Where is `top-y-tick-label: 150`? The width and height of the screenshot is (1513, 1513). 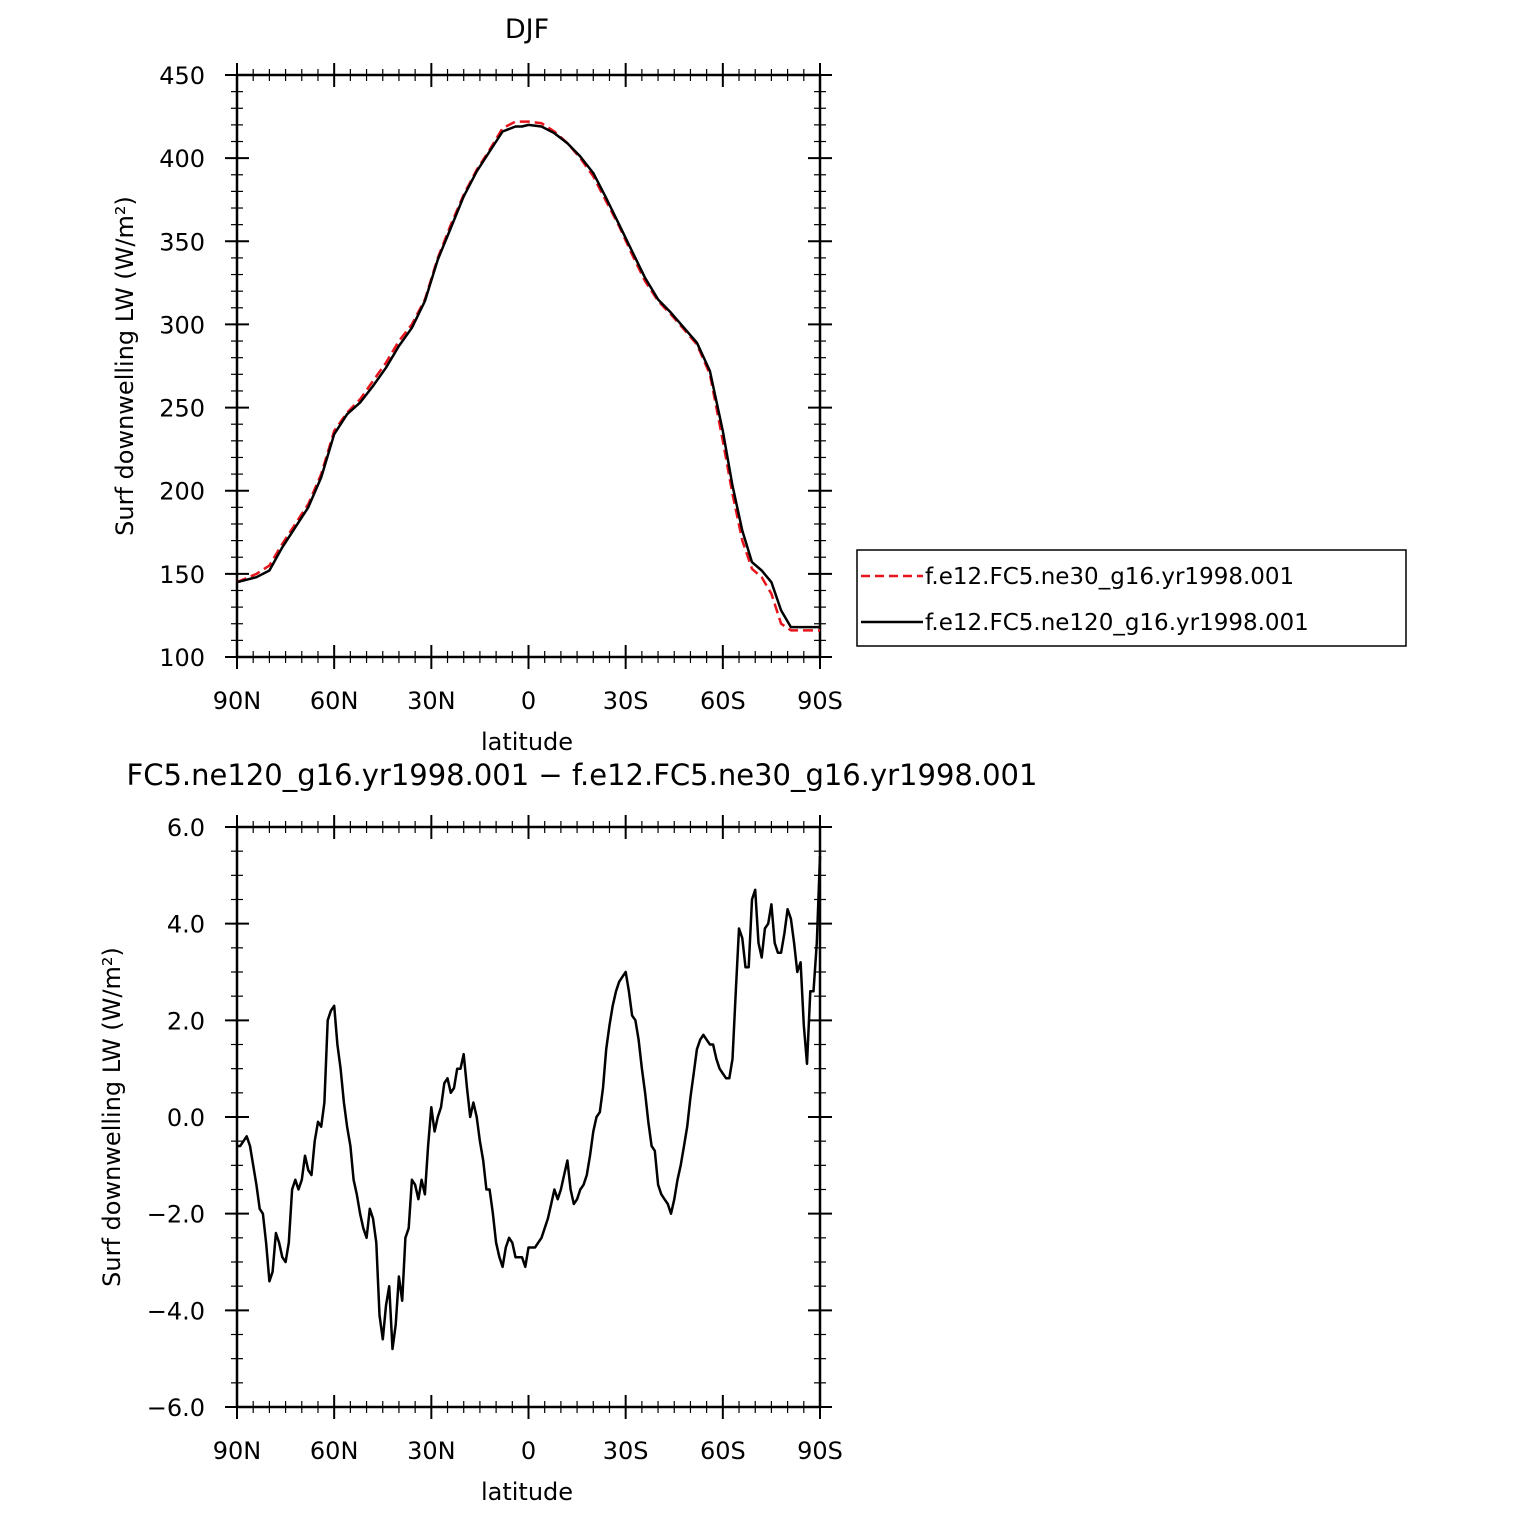
top-y-tick-label: 150 is located at coordinates (182, 575).